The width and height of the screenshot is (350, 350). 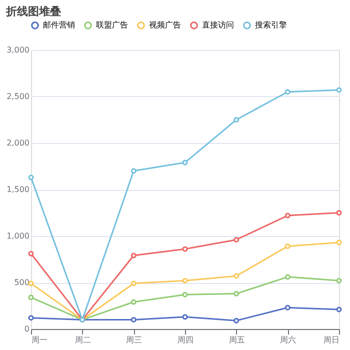 What do you see at coordinates (33, 11) in the screenshot?
I see `chart-title: 折线图堆叠` at bounding box center [33, 11].